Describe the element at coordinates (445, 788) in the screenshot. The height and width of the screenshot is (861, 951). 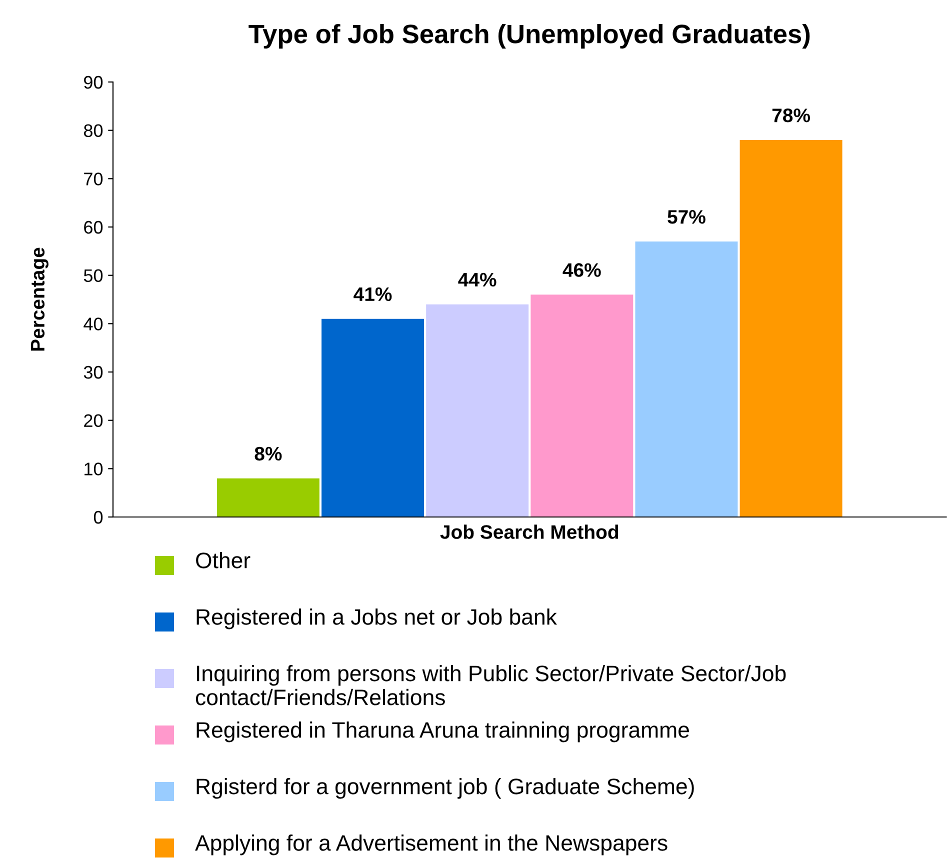
I see `legend-label: Rgisterd for a government job ( Graduate Scheme)` at that location.